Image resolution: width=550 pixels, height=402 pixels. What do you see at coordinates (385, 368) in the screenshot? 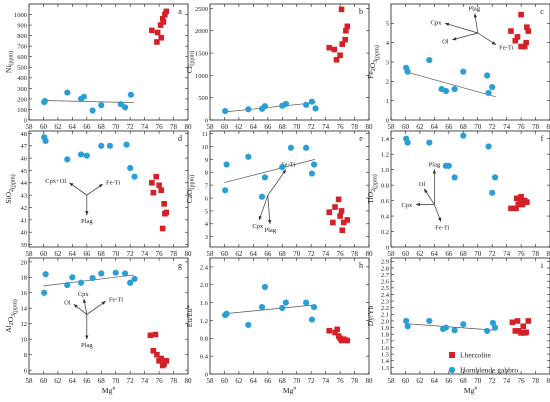
I see `y-tick-label: 1.3` at bounding box center [385, 368].